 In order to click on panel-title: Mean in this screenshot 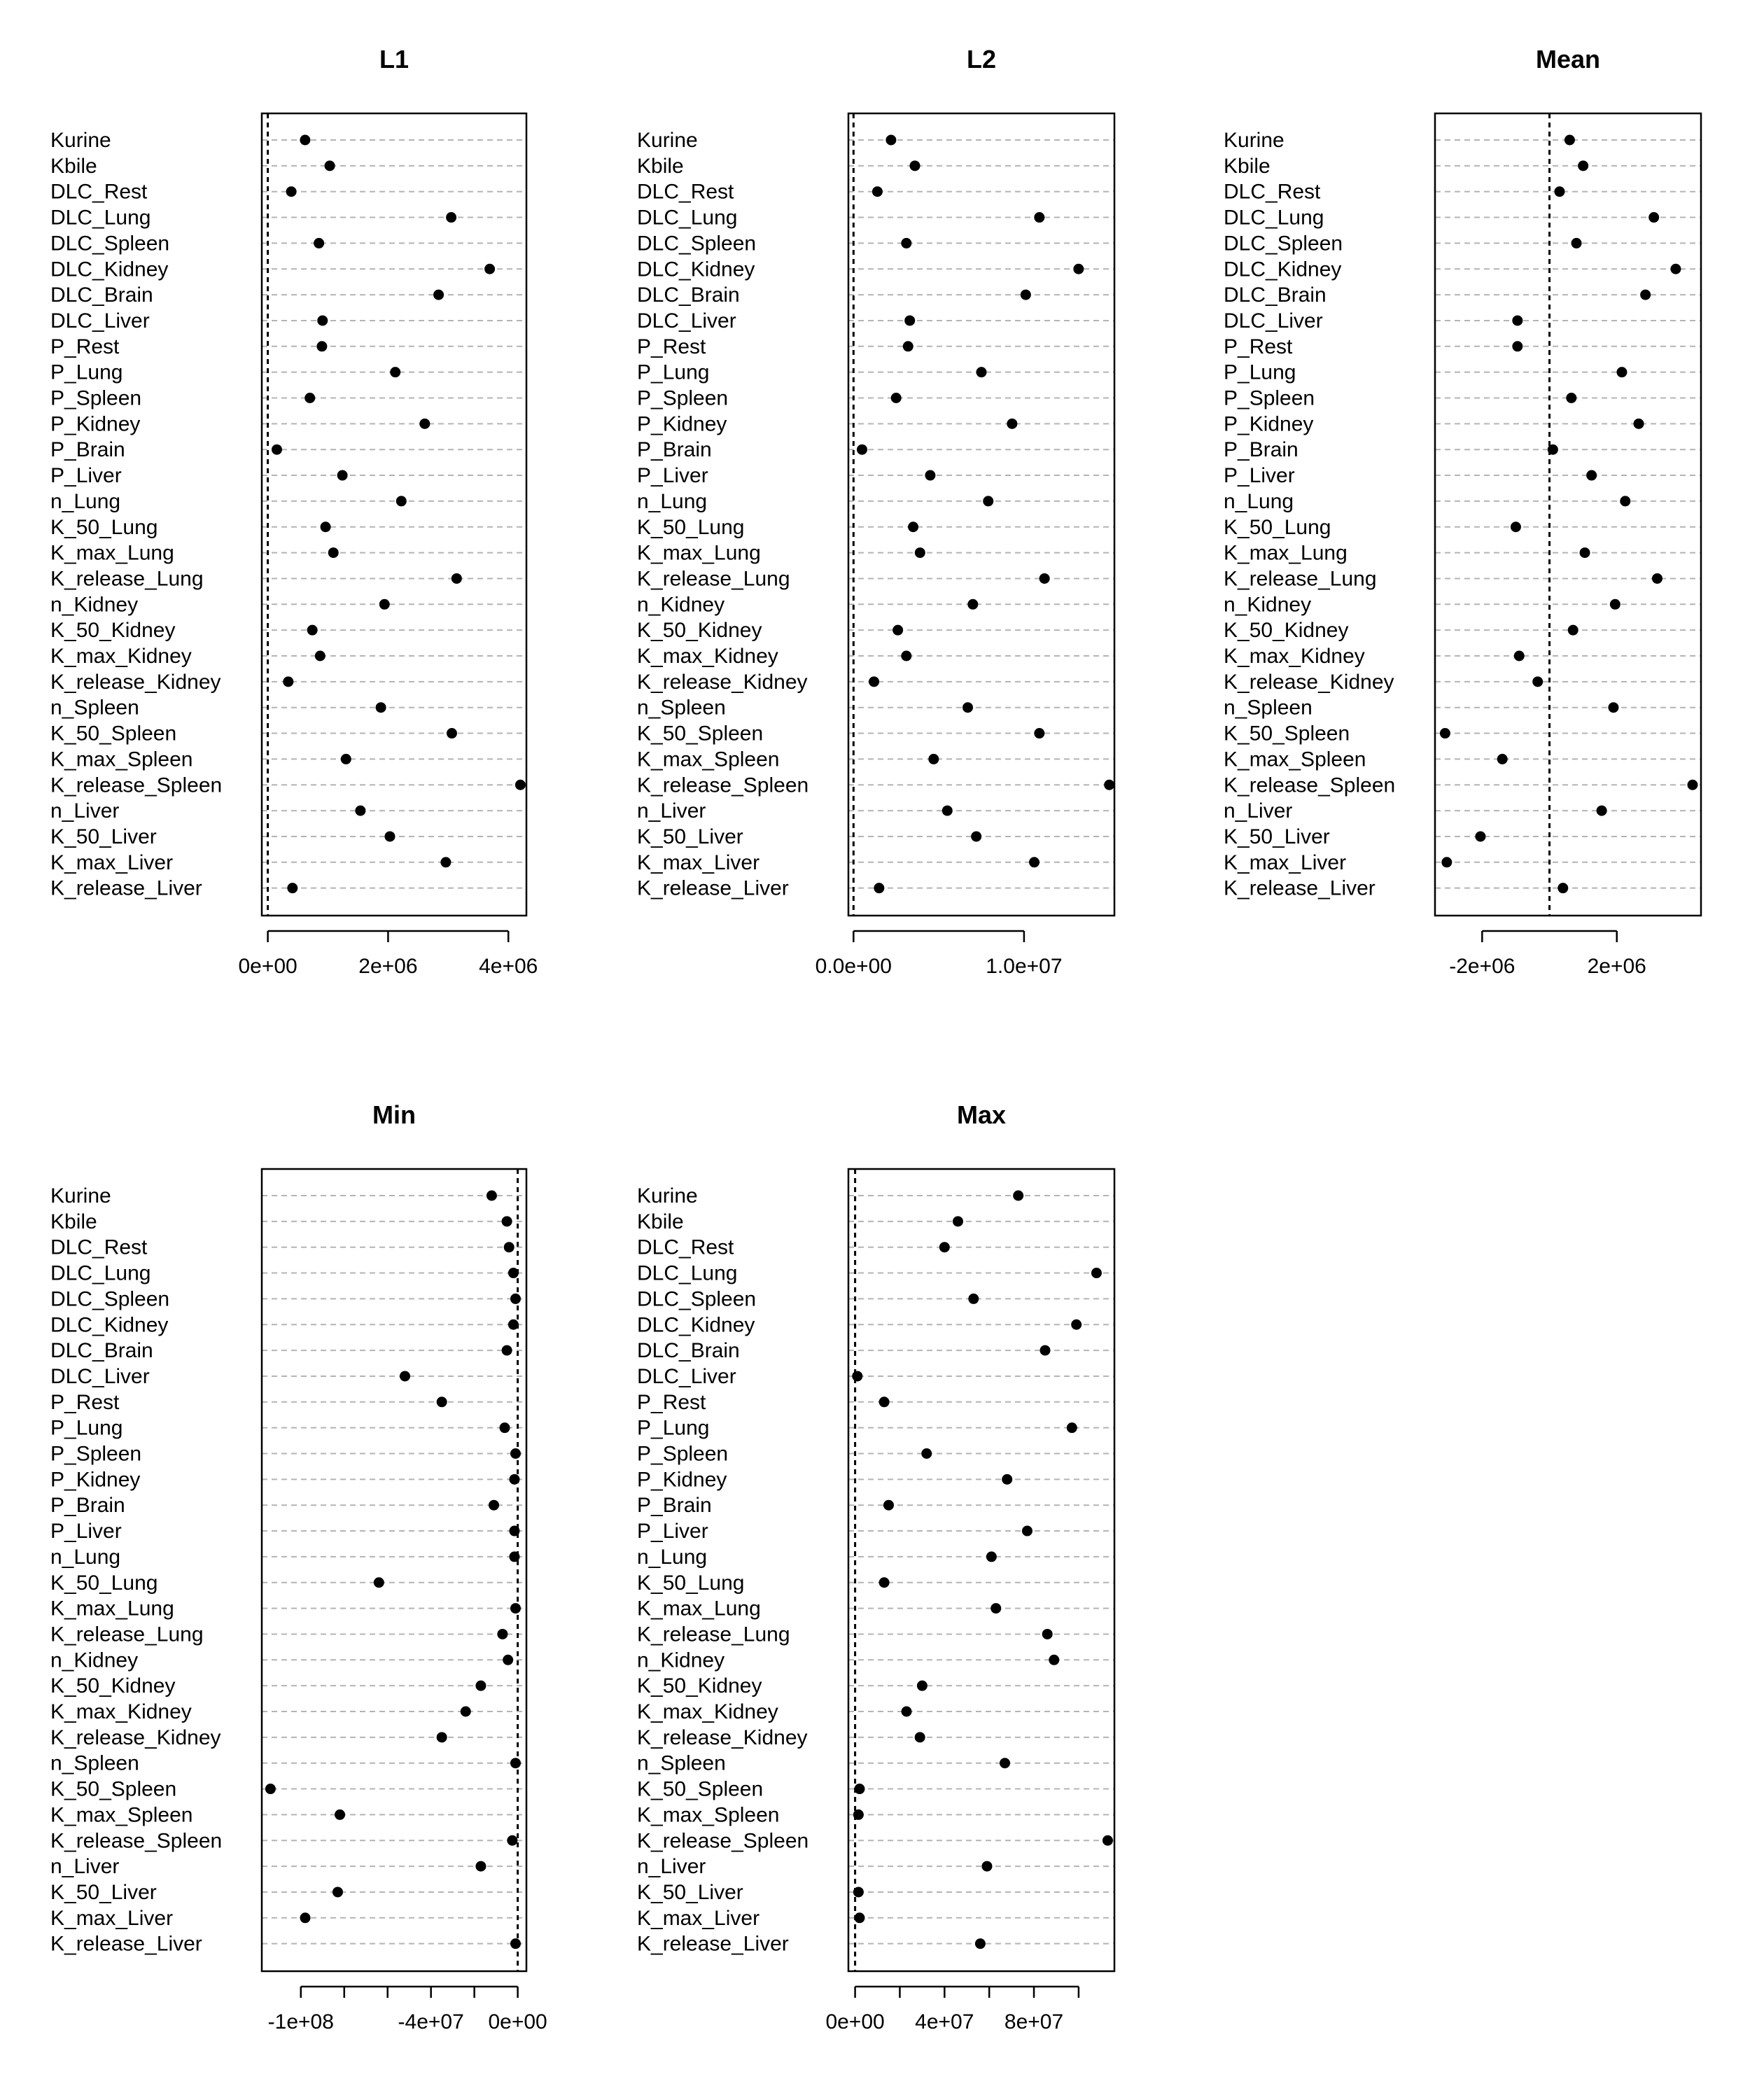, I will do `click(1568, 59)`.